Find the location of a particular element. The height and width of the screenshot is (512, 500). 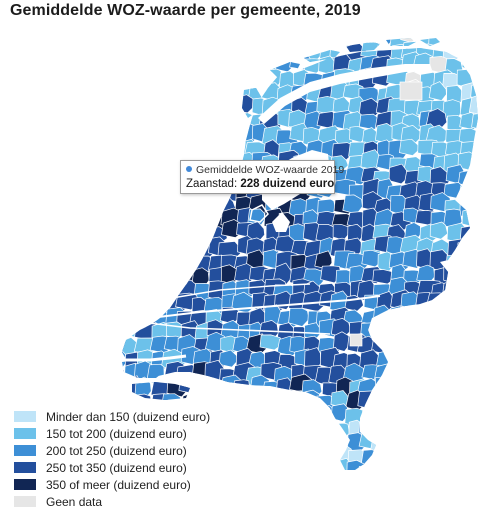

municipality-no-data is located at coordinates (356, 340).